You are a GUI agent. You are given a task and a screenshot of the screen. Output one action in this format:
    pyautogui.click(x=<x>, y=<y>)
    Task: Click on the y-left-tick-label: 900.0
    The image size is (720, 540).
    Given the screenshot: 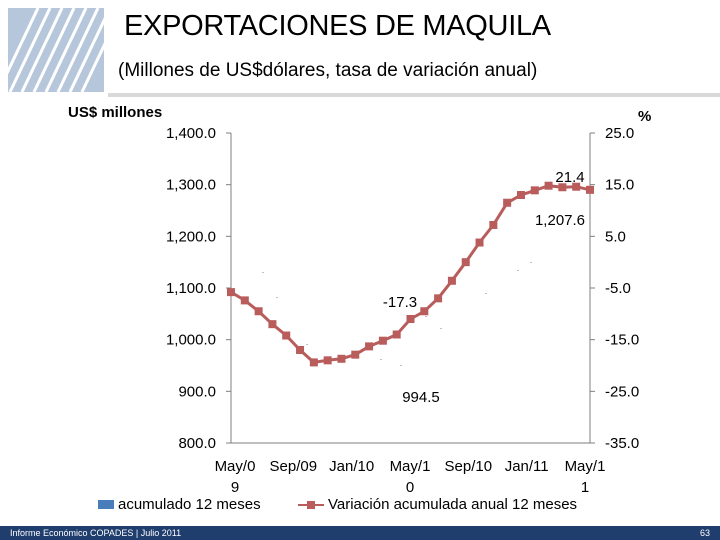 What is the action you would take?
    pyautogui.click(x=197, y=391)
    